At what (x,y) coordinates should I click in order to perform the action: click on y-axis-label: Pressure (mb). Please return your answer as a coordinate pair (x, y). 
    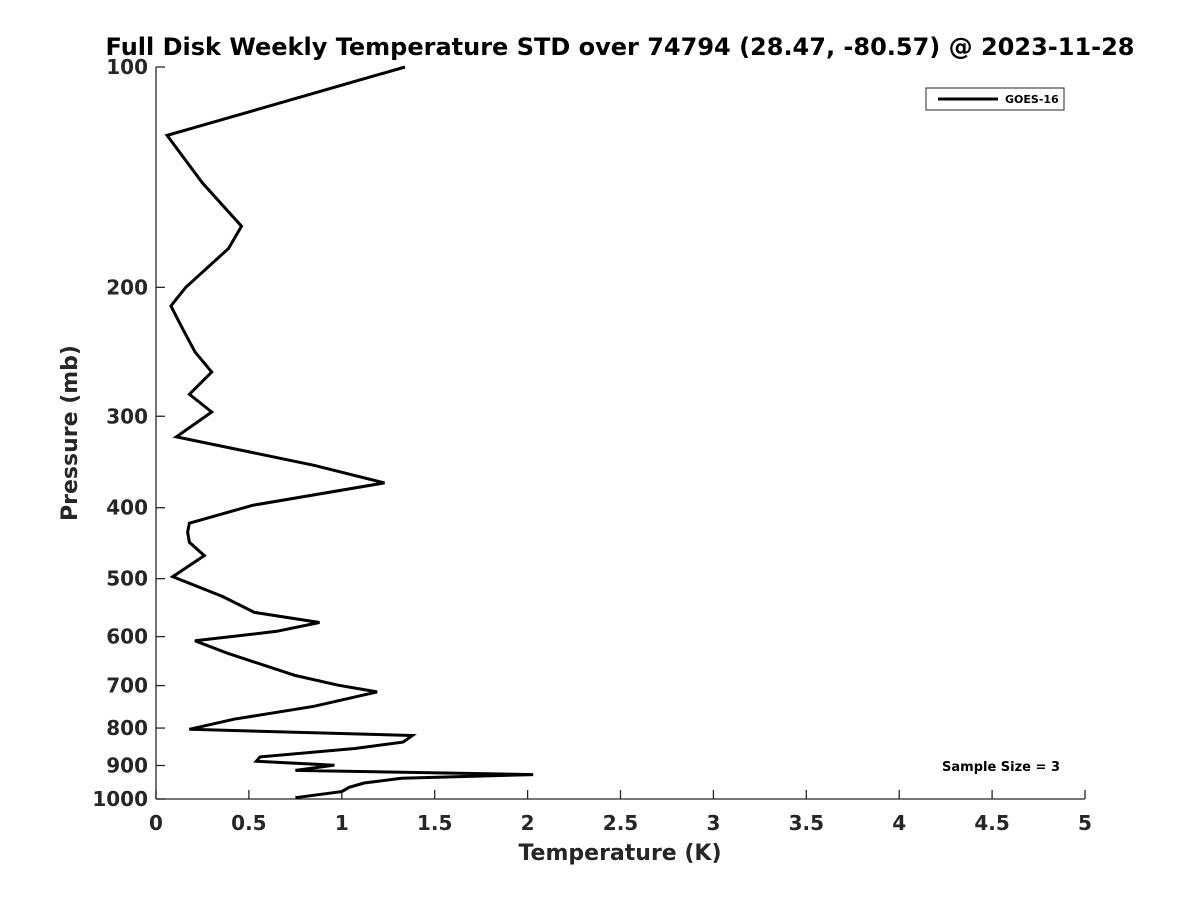
    Looking at the image, I should click on (70, 433).